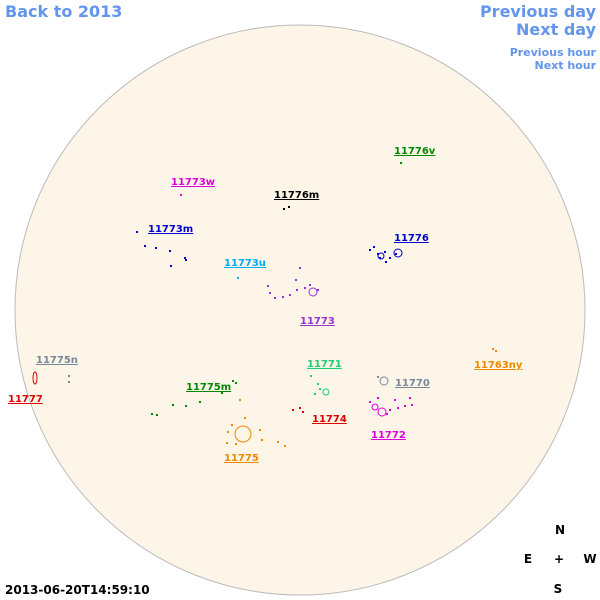  I want to click on region-label: 11776m, so click(296, 195).